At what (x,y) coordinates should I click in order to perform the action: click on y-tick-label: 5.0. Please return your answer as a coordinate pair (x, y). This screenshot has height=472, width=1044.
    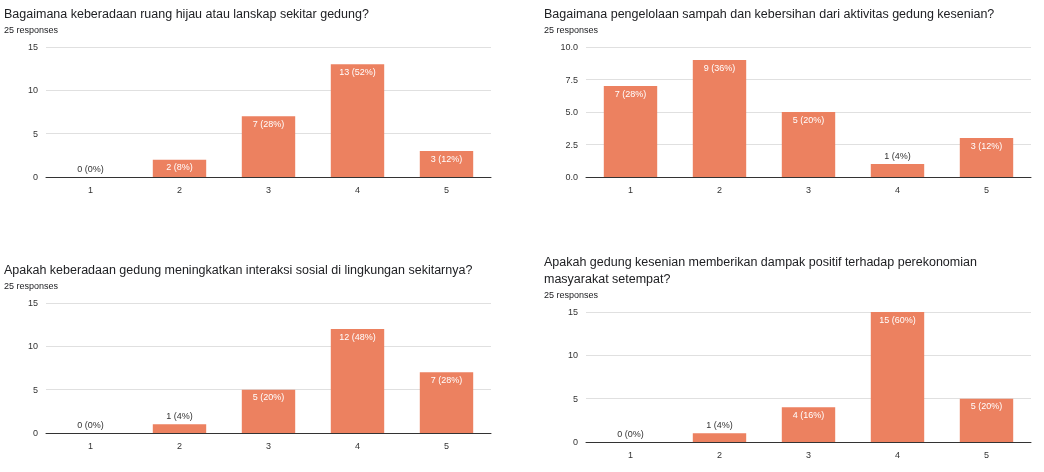
    Looking at the image, I should click on (571, 112).